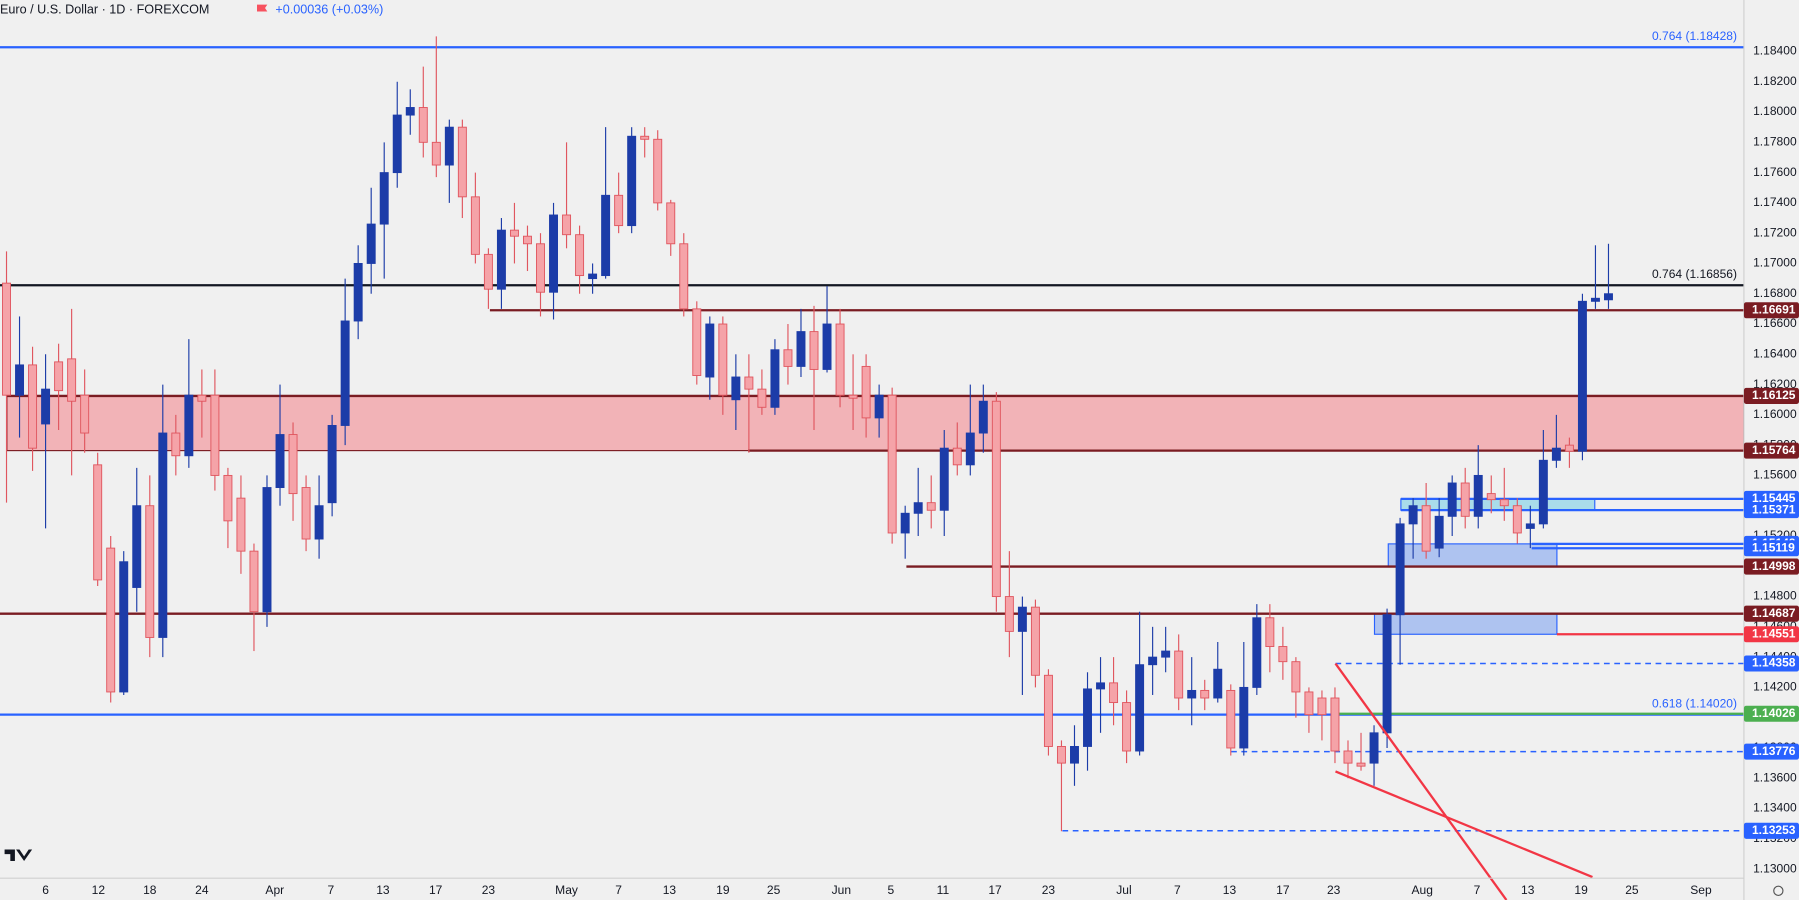  Describe the element at coordinates (1694, 36) in the screenshot. I see `fib-label: 0.764 (1.18428)` at that location.